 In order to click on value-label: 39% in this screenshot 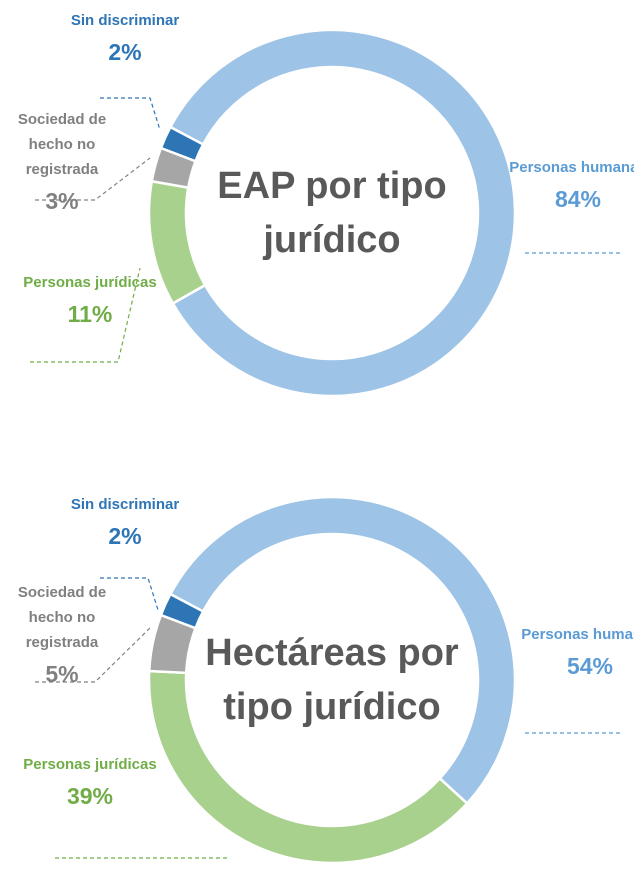, I will do `click(90, 796)`.